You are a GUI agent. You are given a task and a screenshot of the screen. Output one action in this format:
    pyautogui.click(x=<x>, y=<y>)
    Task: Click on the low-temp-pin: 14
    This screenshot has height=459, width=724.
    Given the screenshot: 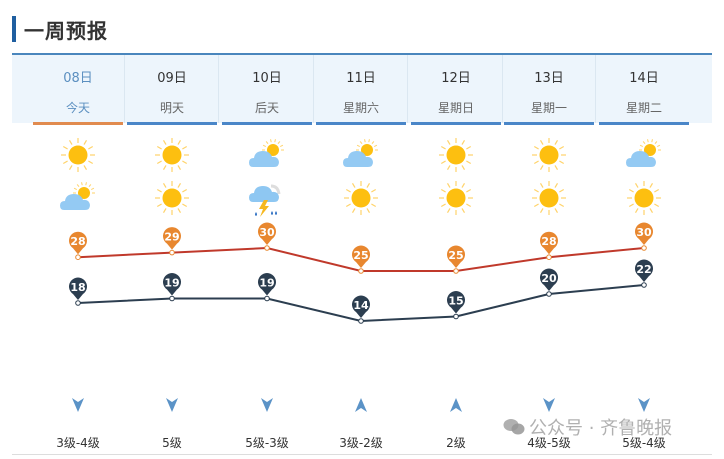 What is the action you would take?
    pyautogui.click(x=361, y=309)
    